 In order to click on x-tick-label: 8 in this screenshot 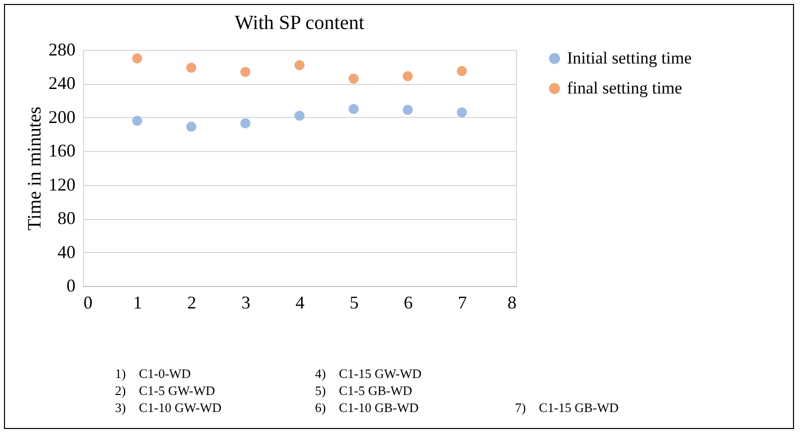, I will do `click(512, 302)`.